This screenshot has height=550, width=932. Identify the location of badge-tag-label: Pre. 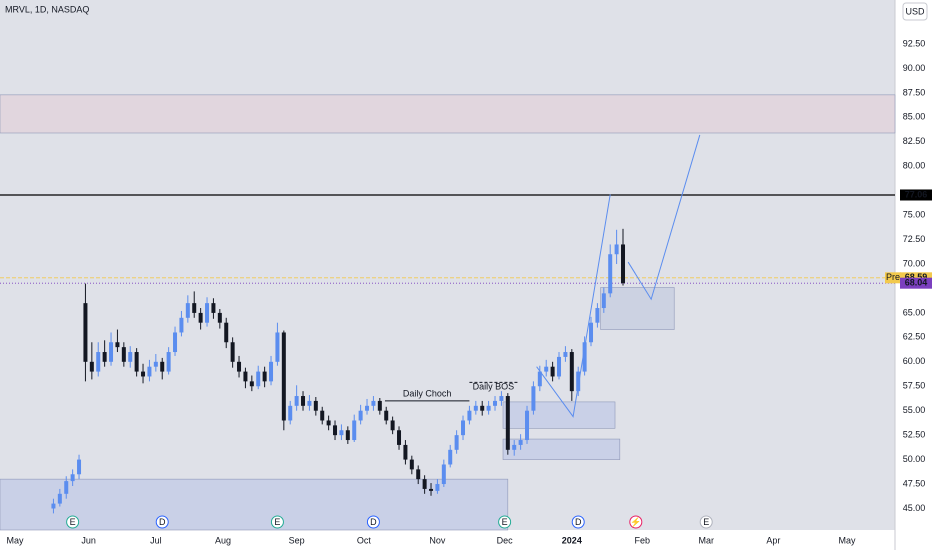
(893, 277).